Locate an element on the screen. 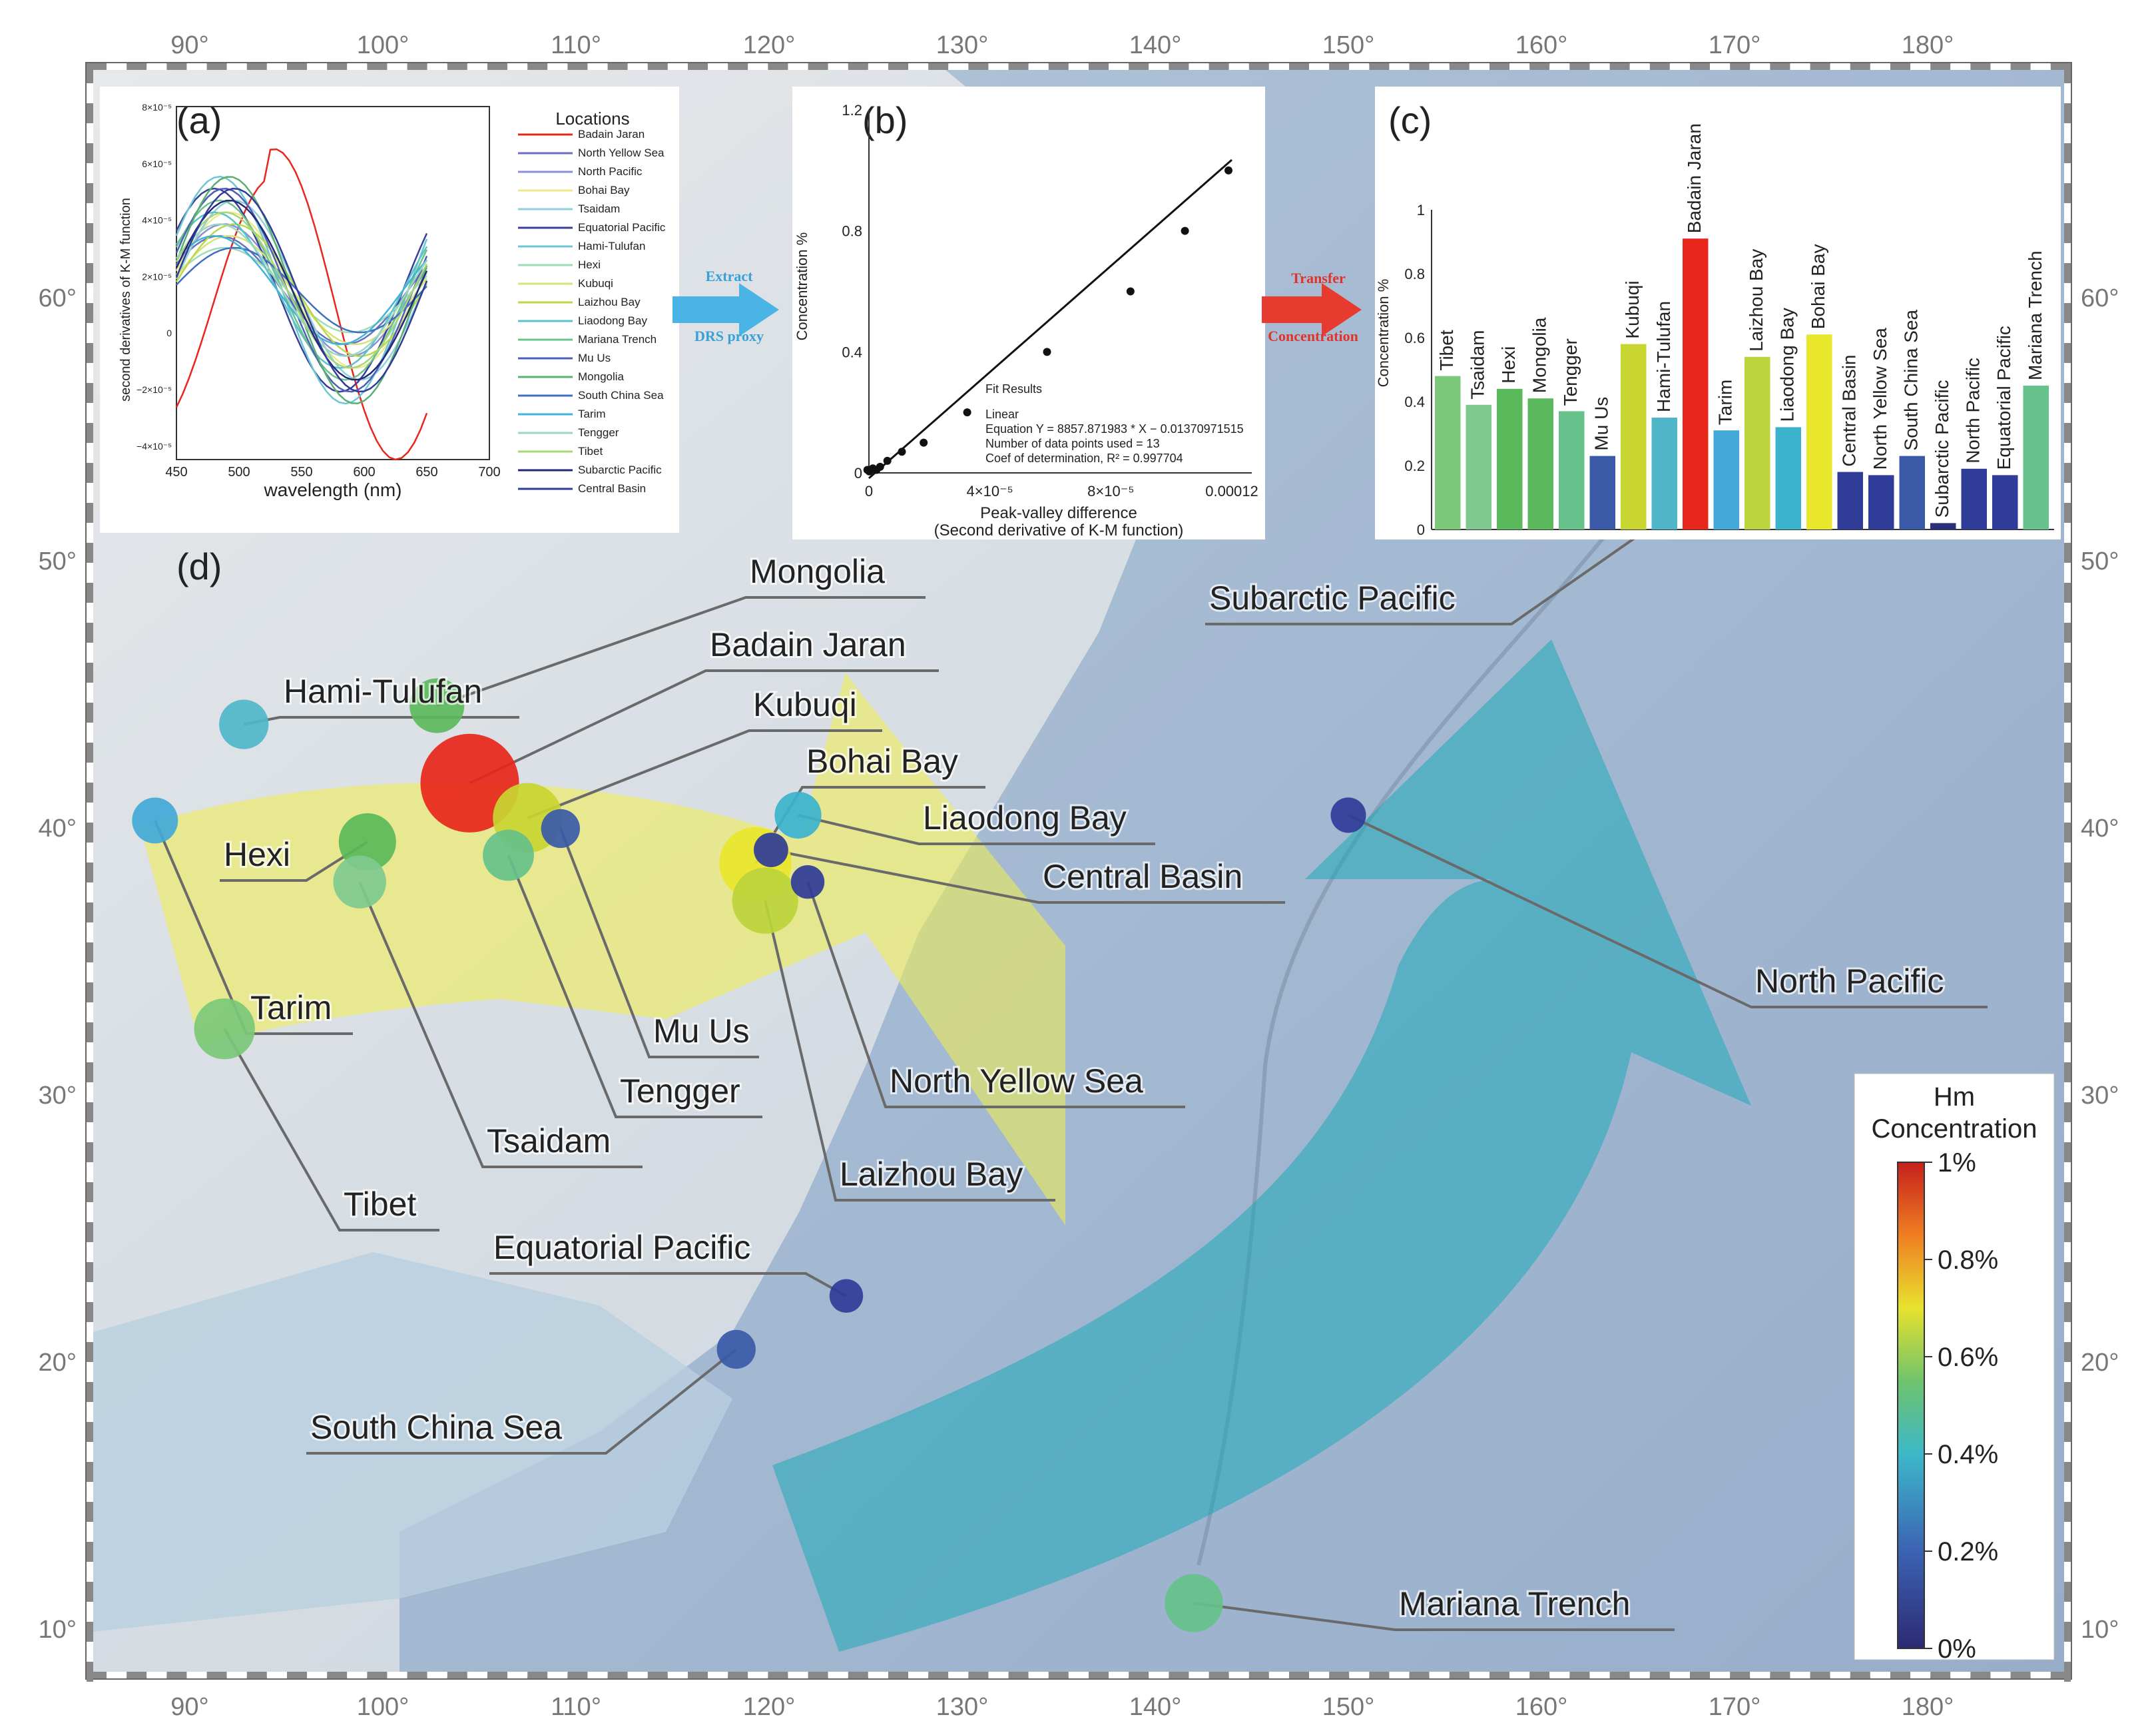 This screenshot has height=1735, width=2156. calibration-point is located at coordinates (887, 460).